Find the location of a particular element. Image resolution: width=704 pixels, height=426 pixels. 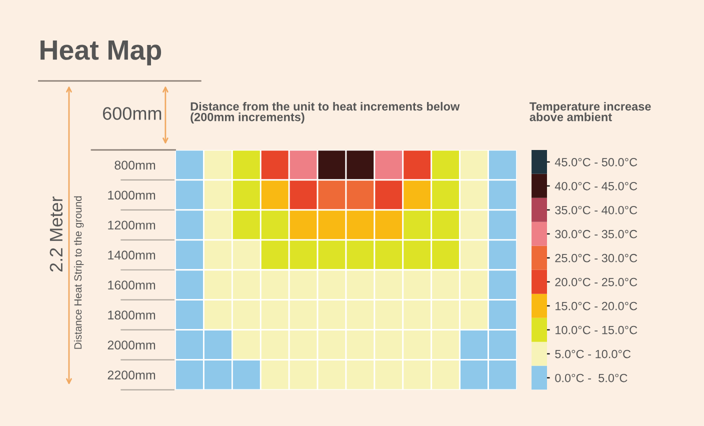

y-tick-label: 1000mm is located at coordinates (132, 195).